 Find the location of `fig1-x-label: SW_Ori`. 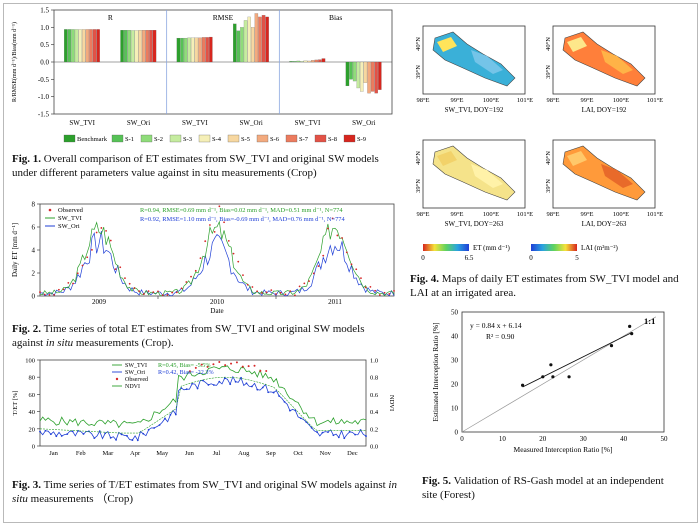

fig1-x-label: SW_Ori is located at coordinates (250, 123).